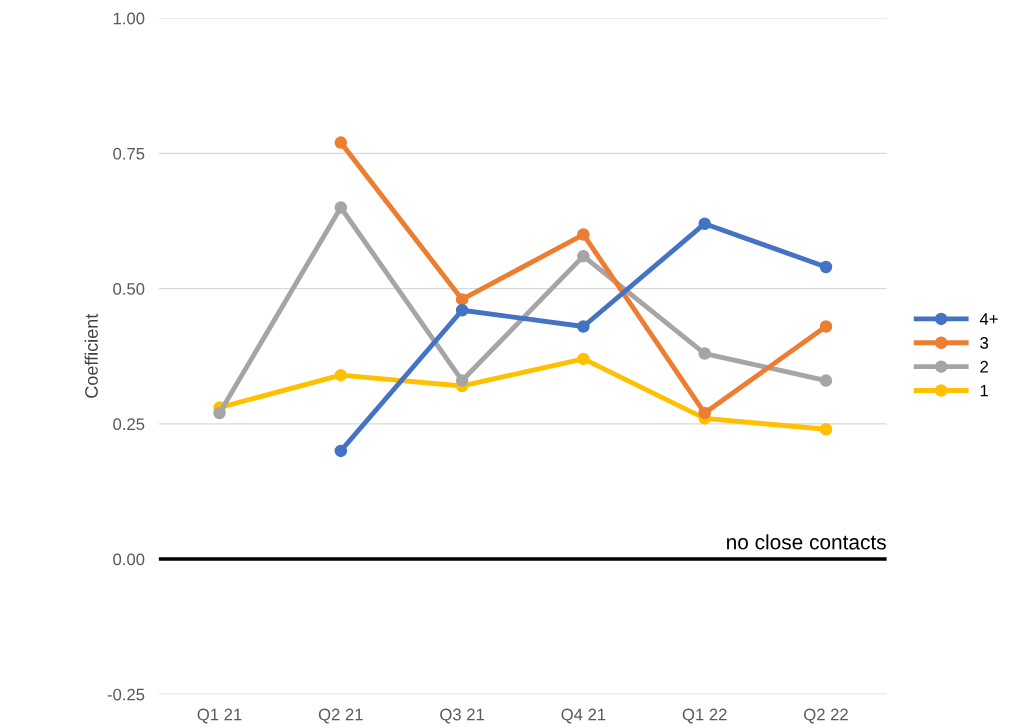 The height and width of the screenshot is (727, 1025). I want to click on y-tick-label: -0.25, so click(126, 694).